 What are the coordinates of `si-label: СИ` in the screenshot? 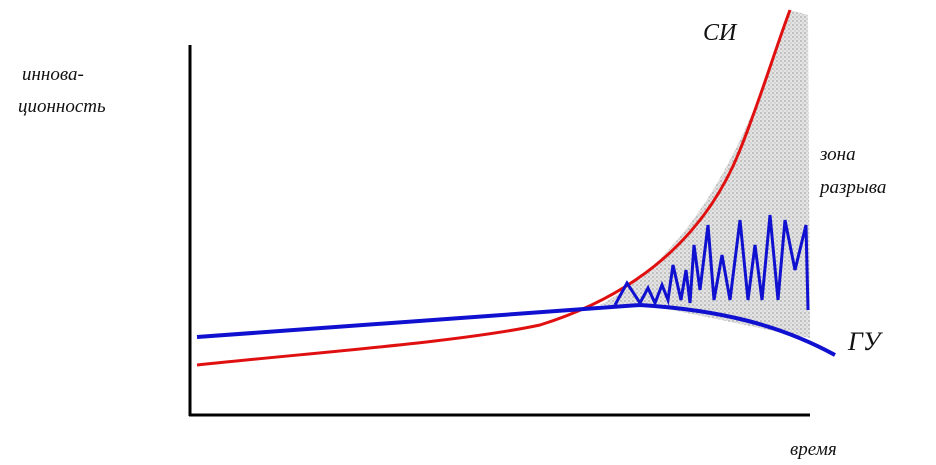 It's located at (720, 33).